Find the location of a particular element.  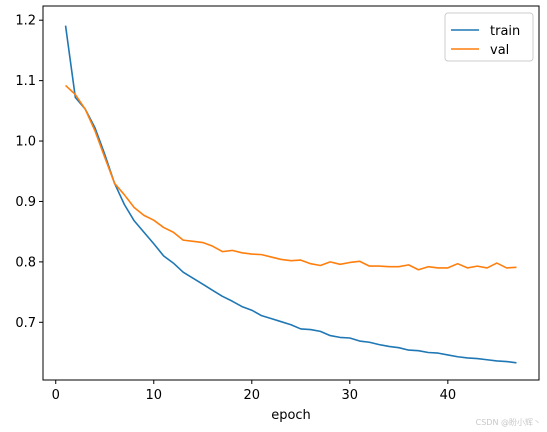

x-tick-label: 40 is located at coordinates (448, 395).